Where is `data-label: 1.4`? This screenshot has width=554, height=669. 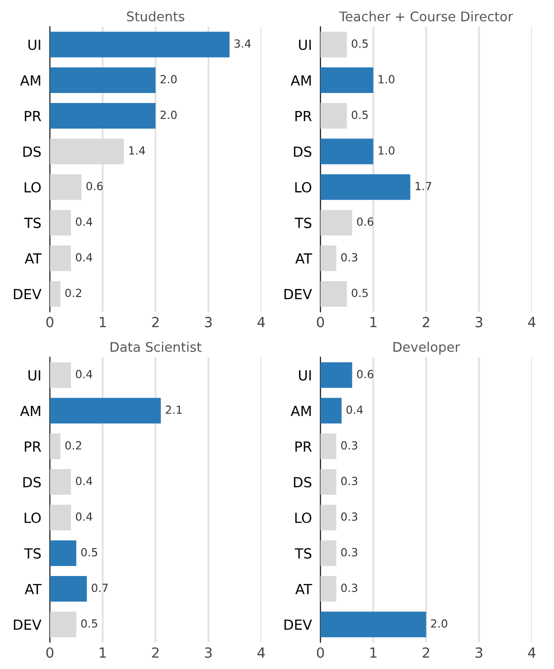 data-label: 1.4 is located at coordinates (137, 150).